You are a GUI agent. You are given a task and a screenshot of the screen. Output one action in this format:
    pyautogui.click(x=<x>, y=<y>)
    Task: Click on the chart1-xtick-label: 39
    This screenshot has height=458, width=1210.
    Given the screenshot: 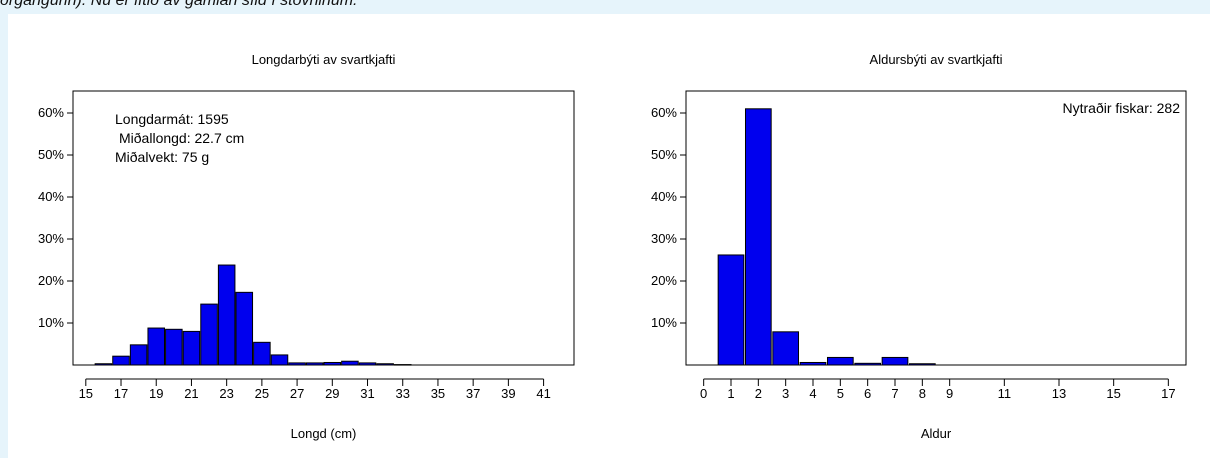 What is the action you would take?
    pyautogui.click(x=508, y=393)
    